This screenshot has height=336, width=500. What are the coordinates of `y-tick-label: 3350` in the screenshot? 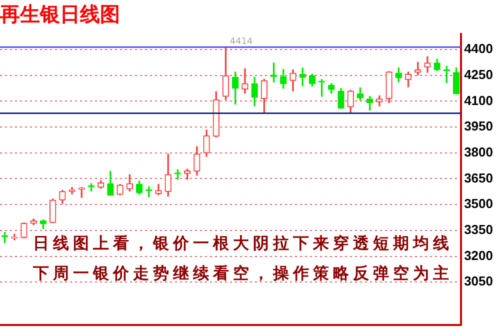 It's located at (478, 230).